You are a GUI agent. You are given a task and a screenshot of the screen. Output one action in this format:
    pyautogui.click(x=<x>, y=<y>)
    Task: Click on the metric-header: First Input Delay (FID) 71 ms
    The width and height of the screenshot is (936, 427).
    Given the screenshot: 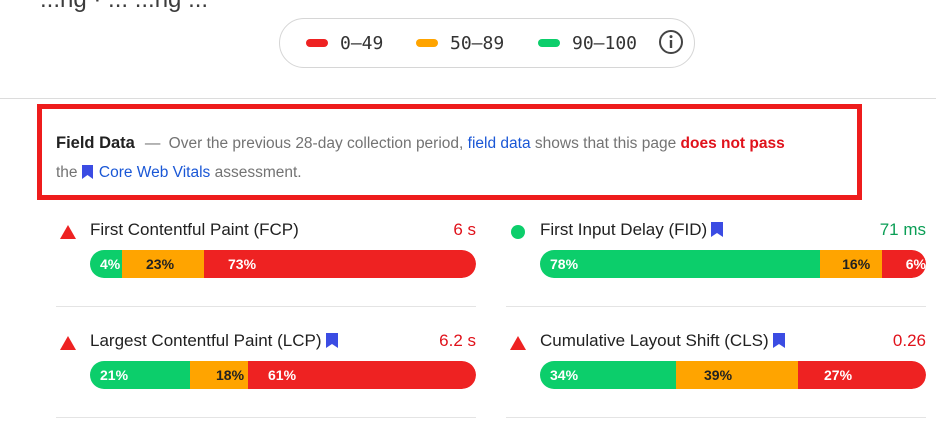 What is the action you would take?
    pyautogui.click(x=716, y=231)
    